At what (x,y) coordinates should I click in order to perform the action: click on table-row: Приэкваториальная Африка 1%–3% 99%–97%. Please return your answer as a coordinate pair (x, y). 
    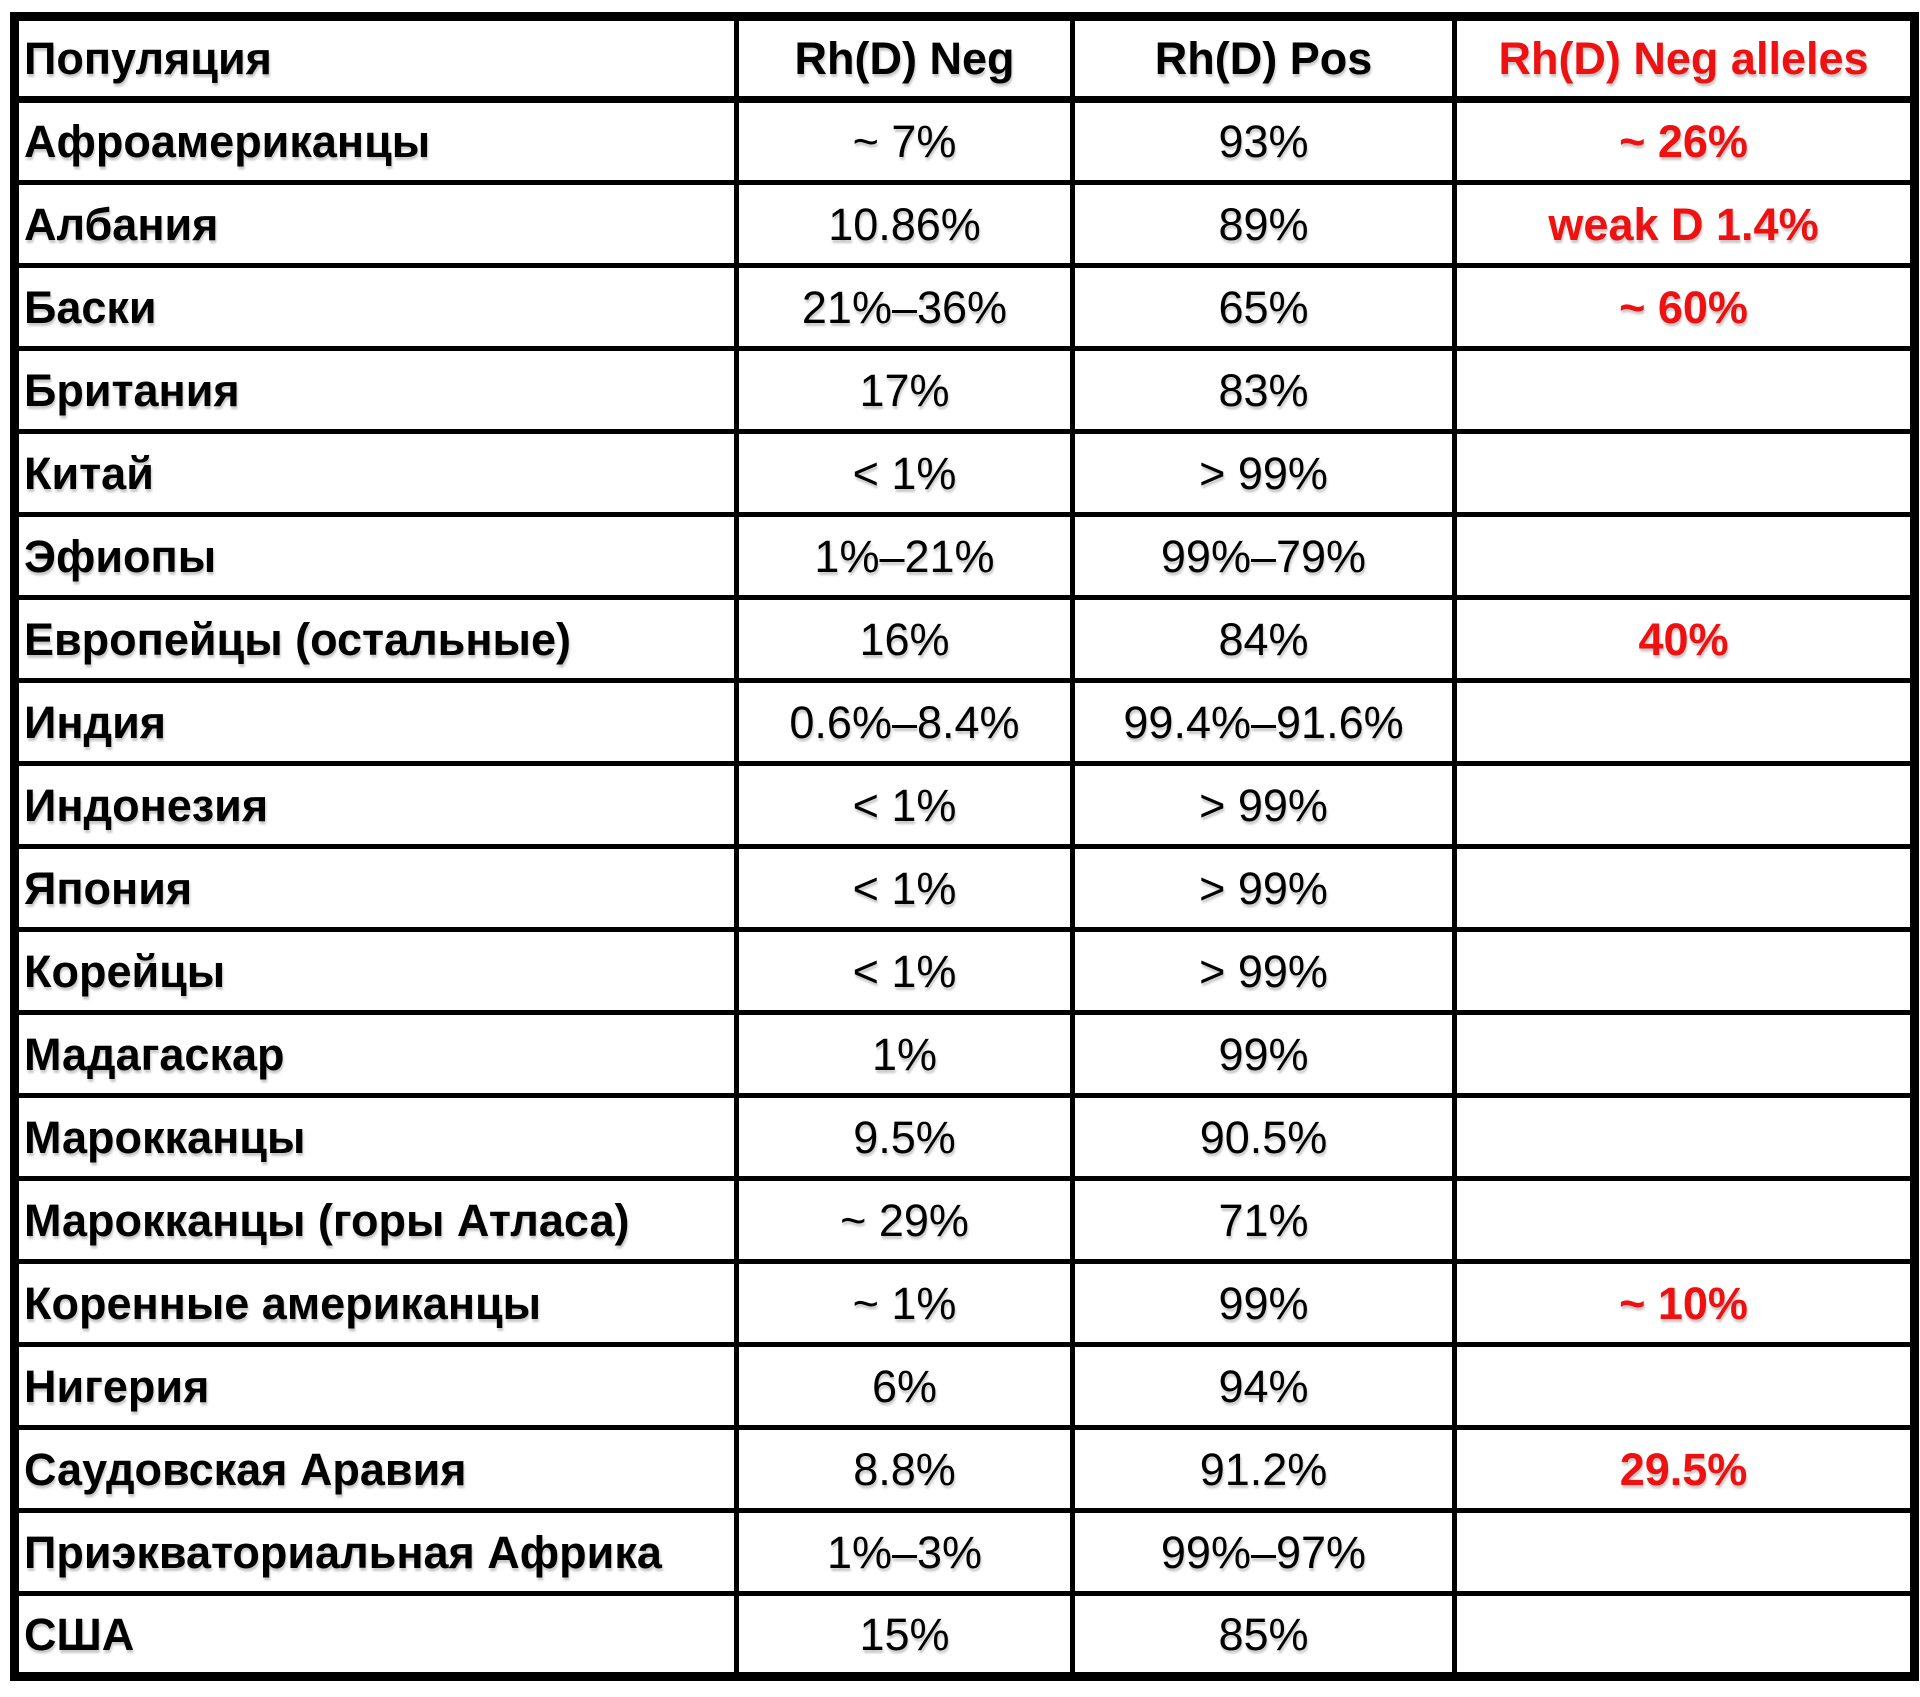
    Looking at the image, I should click on (964, 1552).